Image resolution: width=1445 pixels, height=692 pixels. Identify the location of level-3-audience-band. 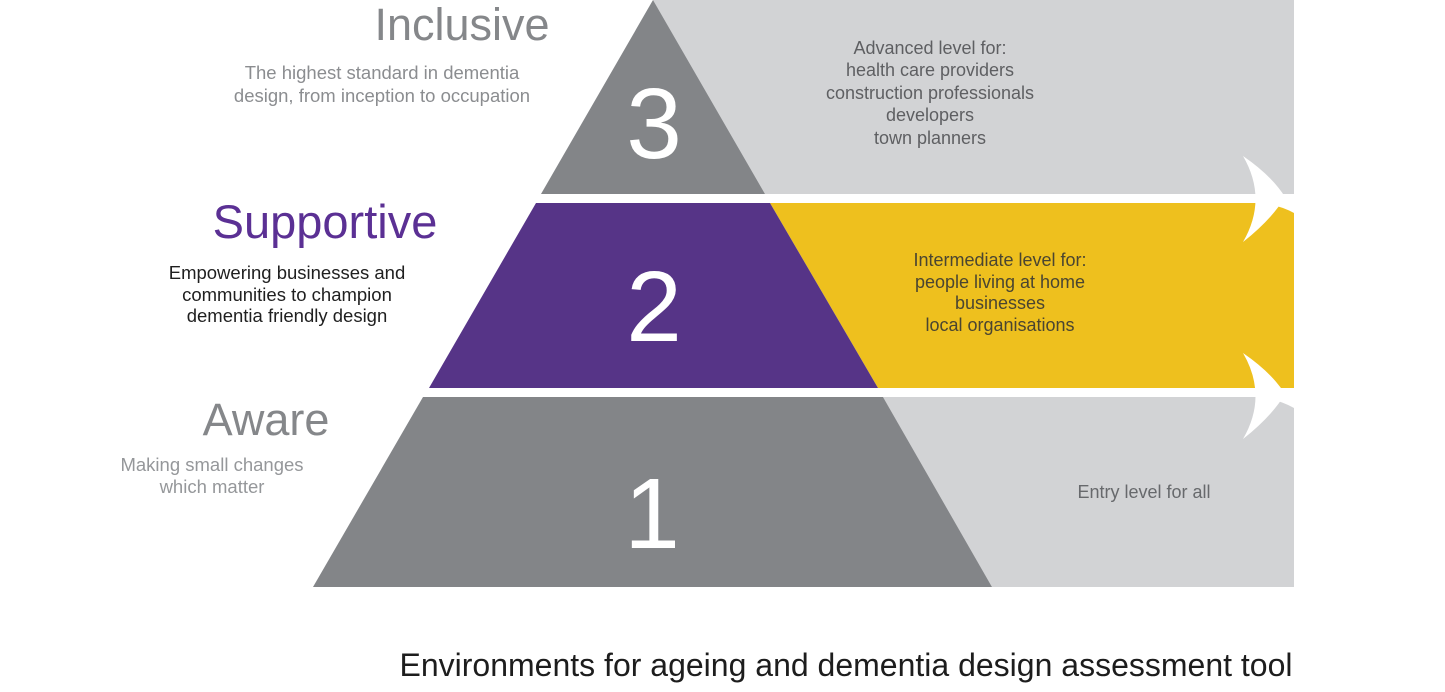
(973, 97).